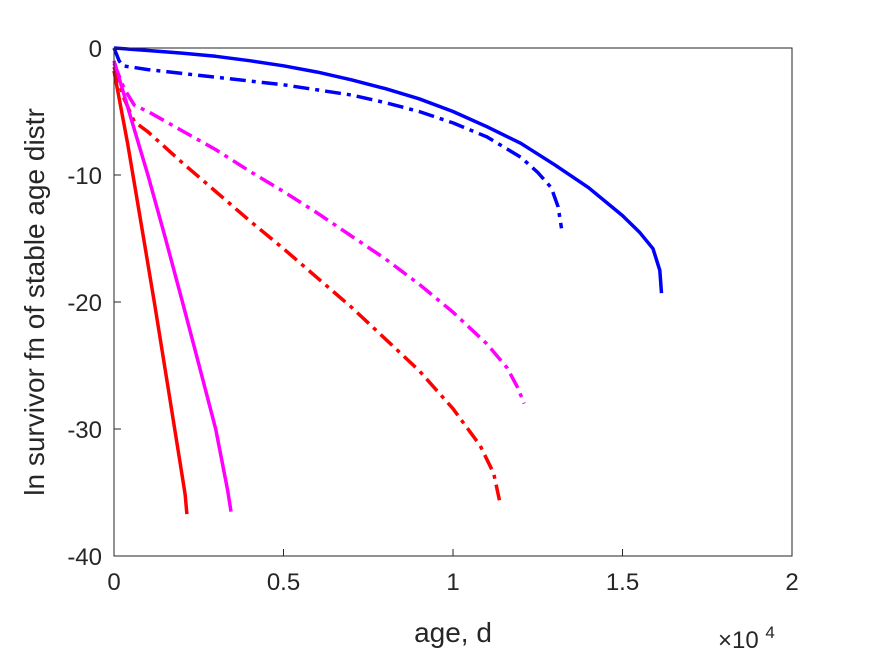  I want to click on x-exponent-base: ×10, so click(738, 640).